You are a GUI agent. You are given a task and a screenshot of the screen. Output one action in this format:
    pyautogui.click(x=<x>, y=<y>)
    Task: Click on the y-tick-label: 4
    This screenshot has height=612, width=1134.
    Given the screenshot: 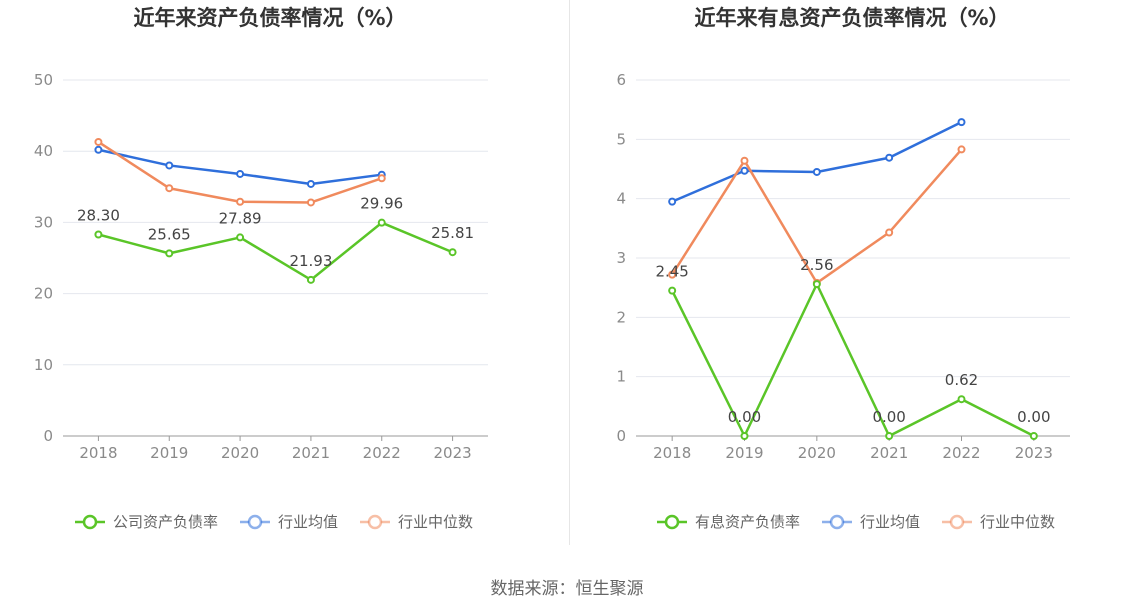 What is the action you would take?
    pyautogui.click(x=621, y=199)
    